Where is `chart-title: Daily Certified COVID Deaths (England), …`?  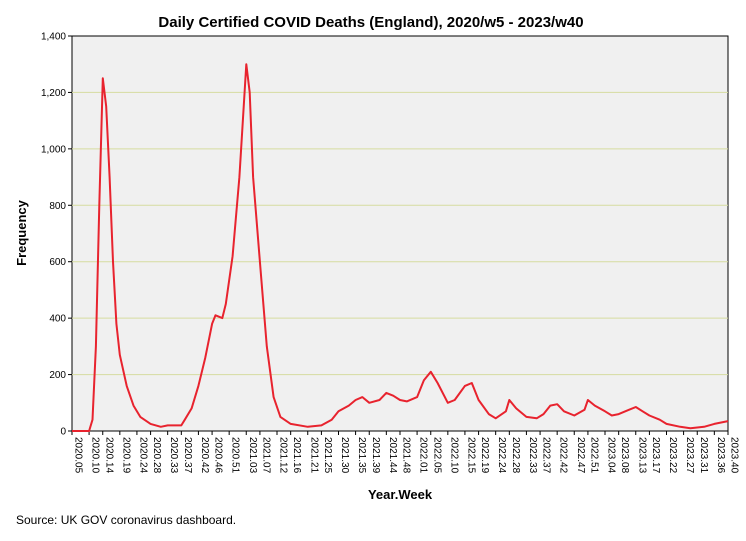 chart-title: Daily Certified COVID Deaths (England), … is located at coordinates (370, 22).